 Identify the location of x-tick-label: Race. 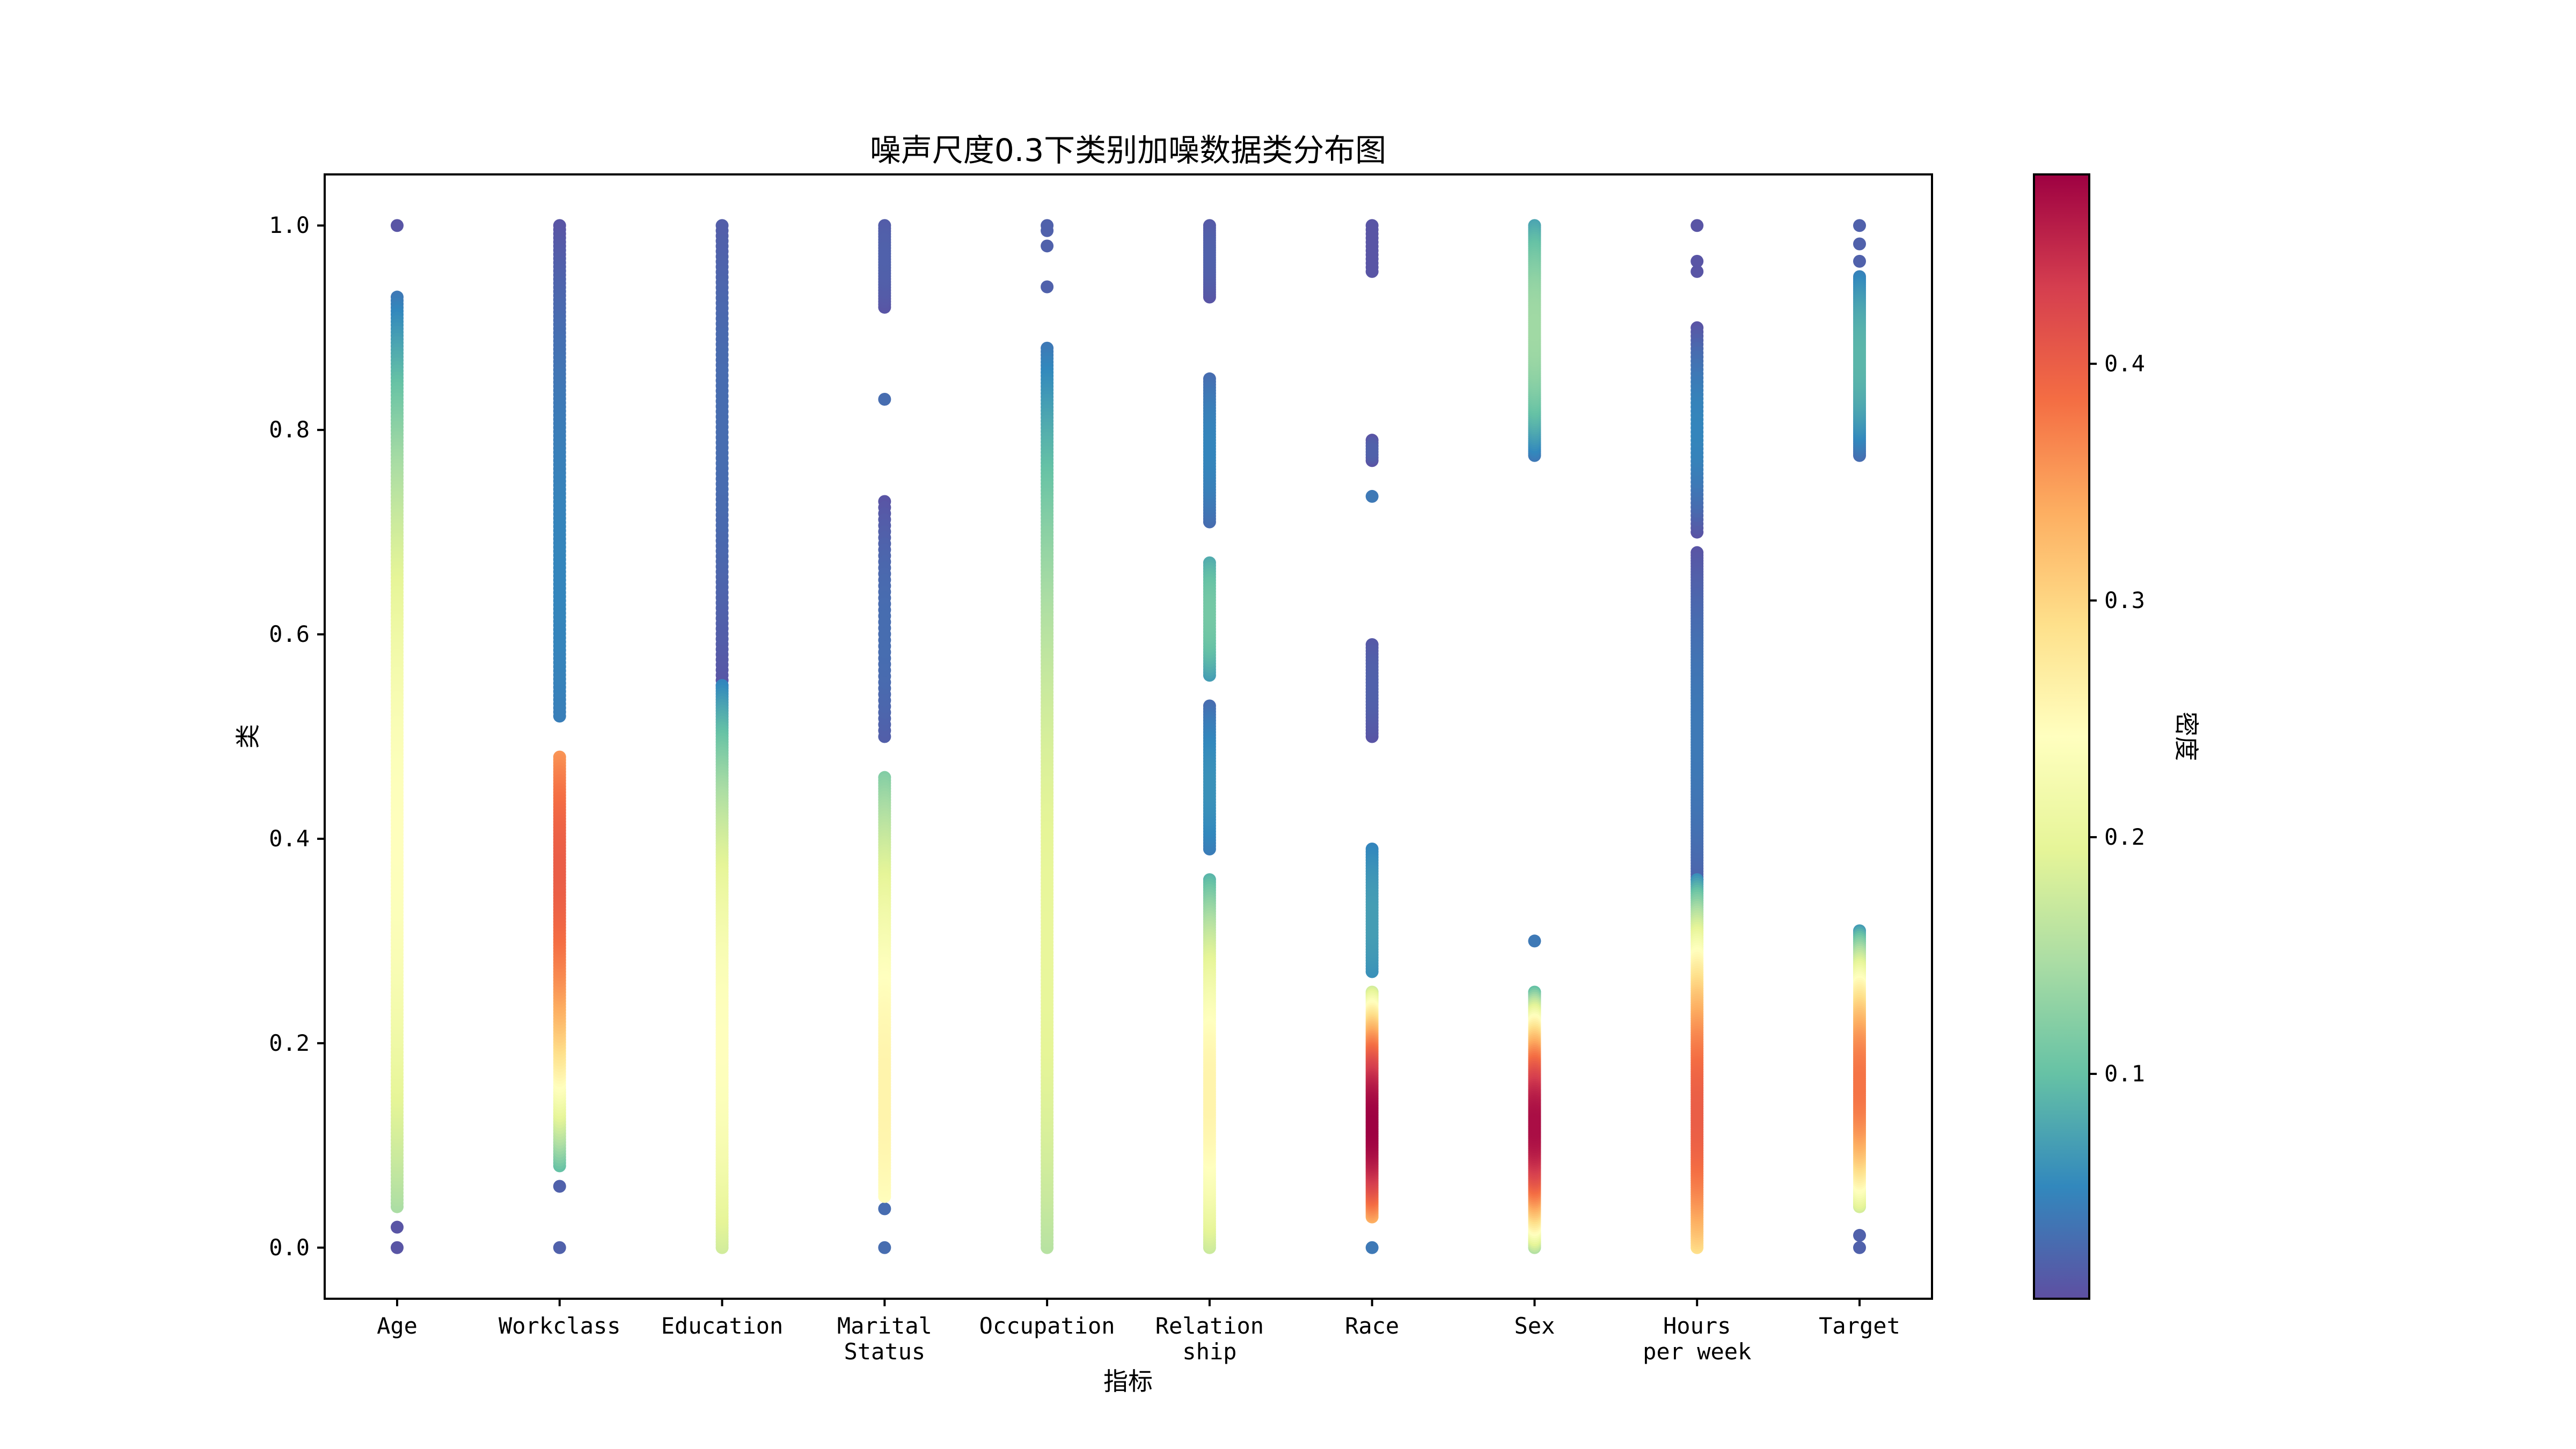
(1372, 1326).